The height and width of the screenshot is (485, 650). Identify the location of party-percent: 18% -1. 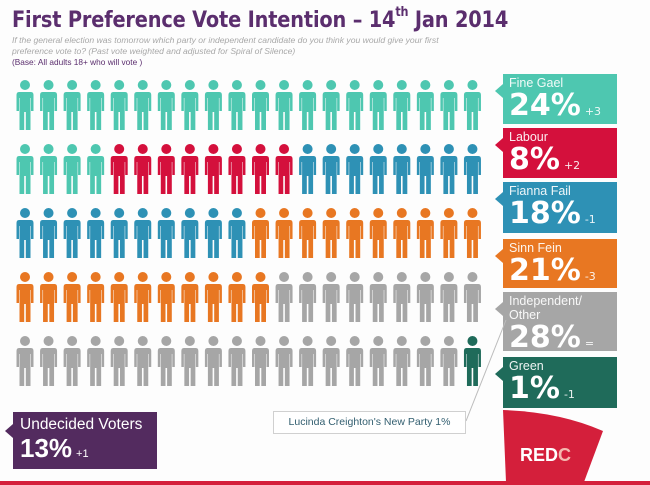
(563, 217).